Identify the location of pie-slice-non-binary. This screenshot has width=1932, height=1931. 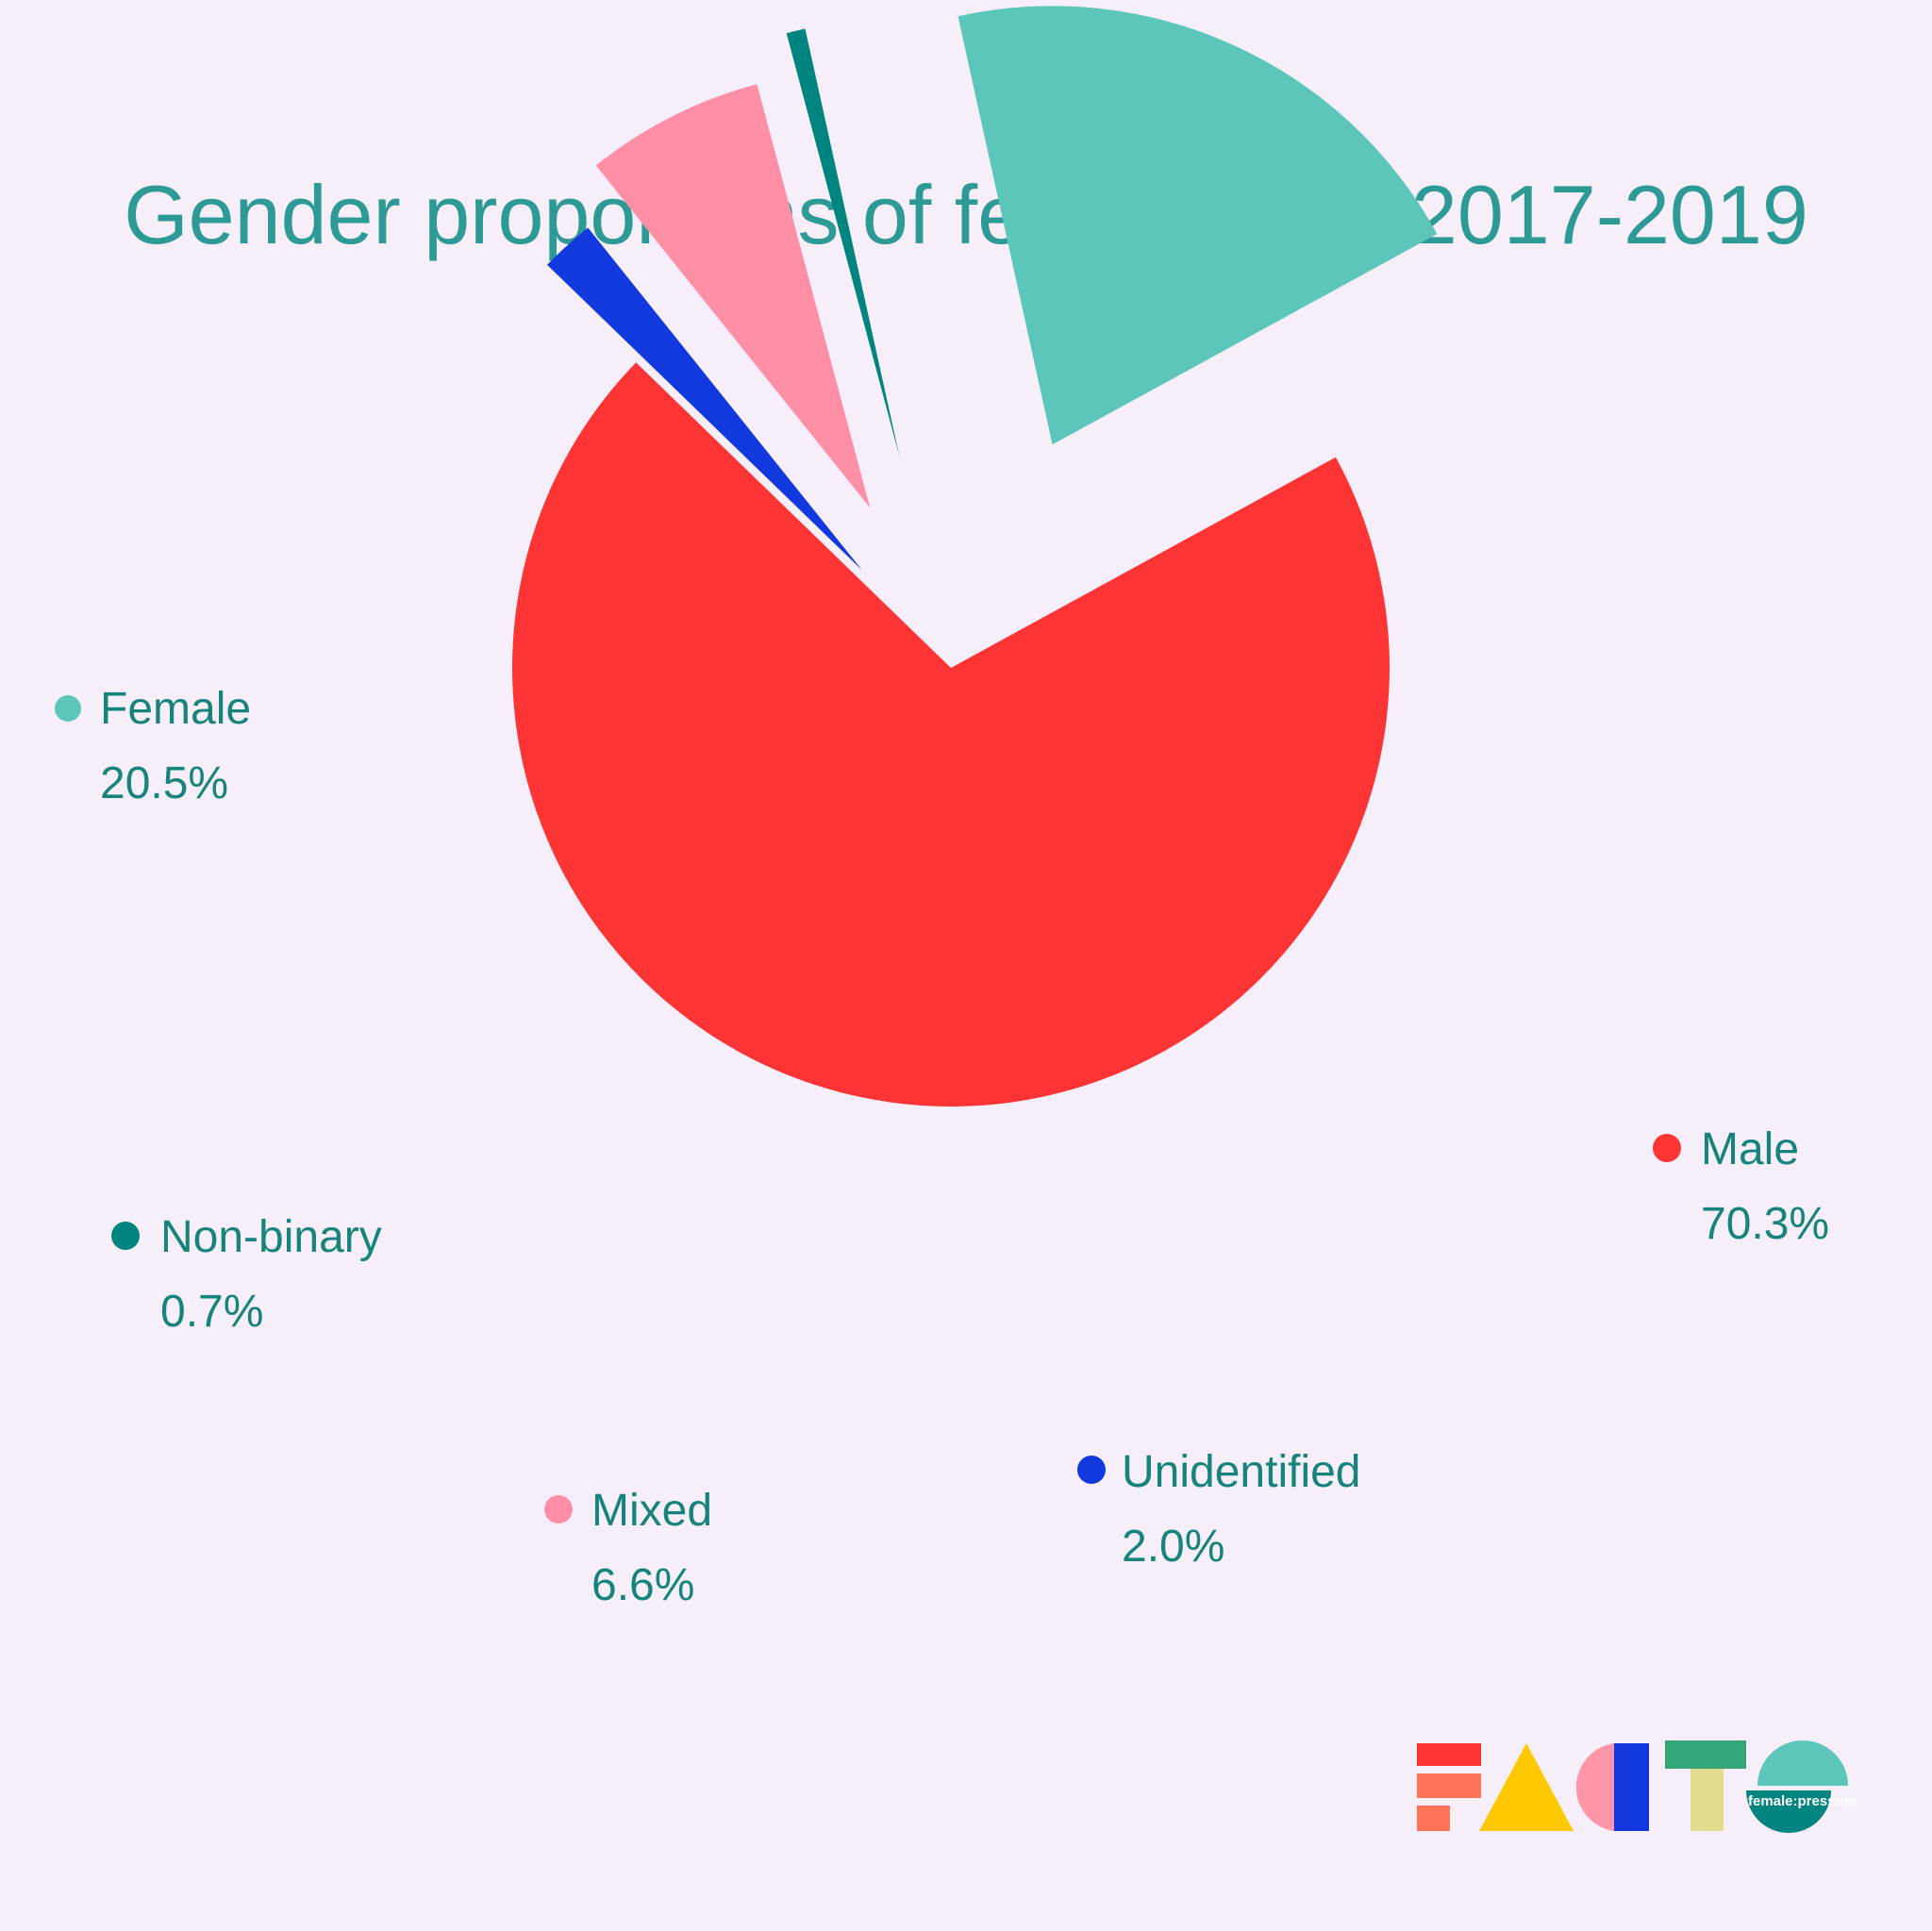
(843, 243).